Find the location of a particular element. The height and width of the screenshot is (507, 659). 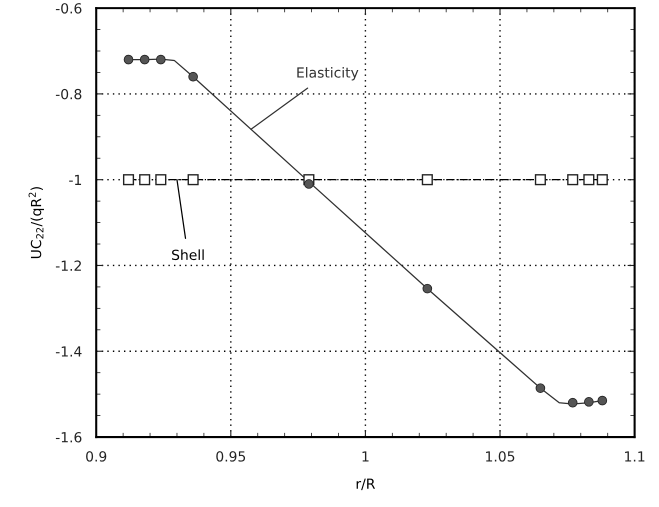

x-axis-title: r/R is located at coordinates (366, 484).